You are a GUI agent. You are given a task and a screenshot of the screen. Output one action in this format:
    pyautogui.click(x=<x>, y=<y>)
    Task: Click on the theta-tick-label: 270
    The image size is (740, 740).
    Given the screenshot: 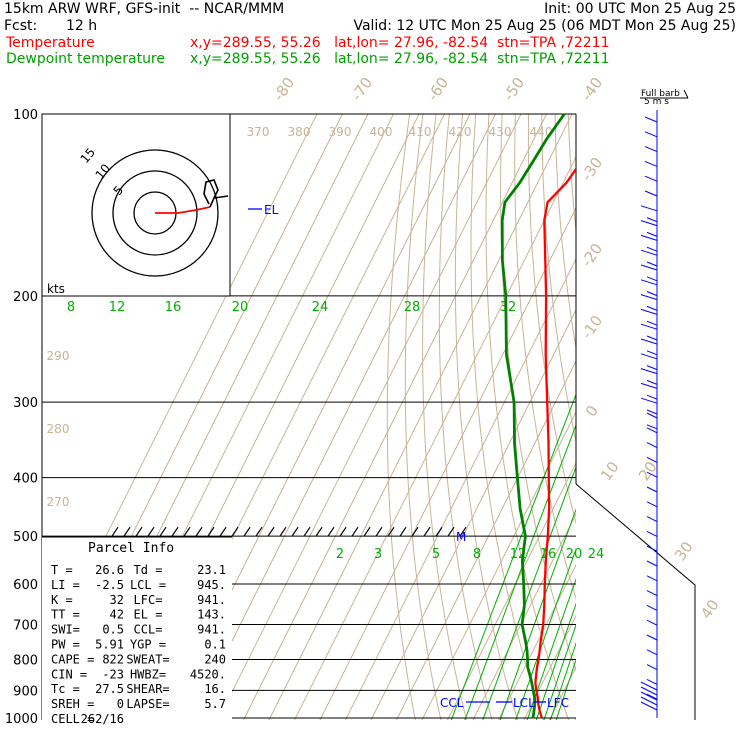 What is the action you would take?
    pyautogui.click(x=58, y=502)
    